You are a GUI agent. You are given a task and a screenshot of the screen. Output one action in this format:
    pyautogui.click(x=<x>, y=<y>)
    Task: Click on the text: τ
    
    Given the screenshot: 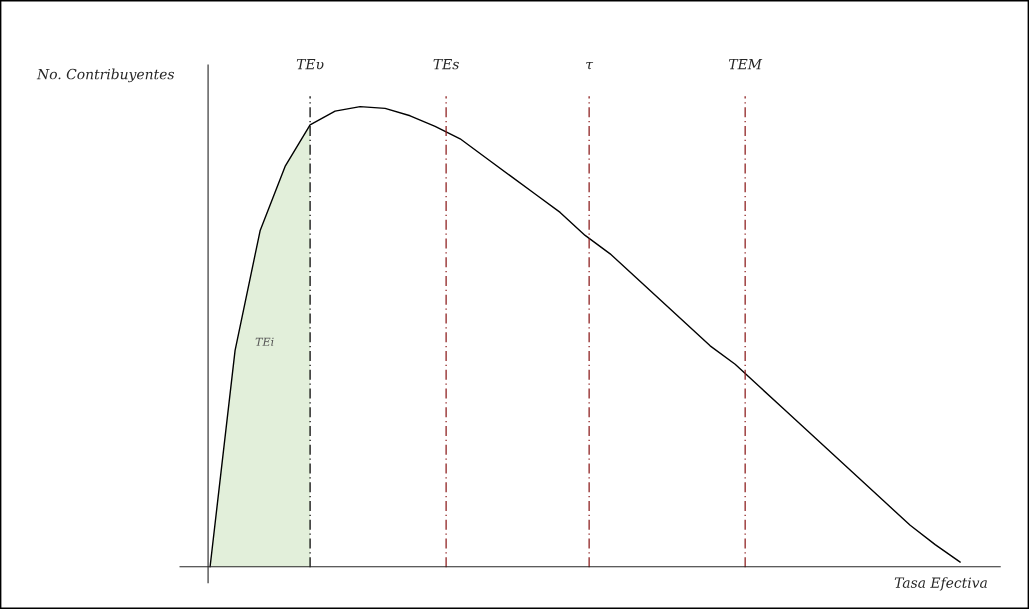 What is the action you would take?
    pyautogui.click(x=590, y=65)
    